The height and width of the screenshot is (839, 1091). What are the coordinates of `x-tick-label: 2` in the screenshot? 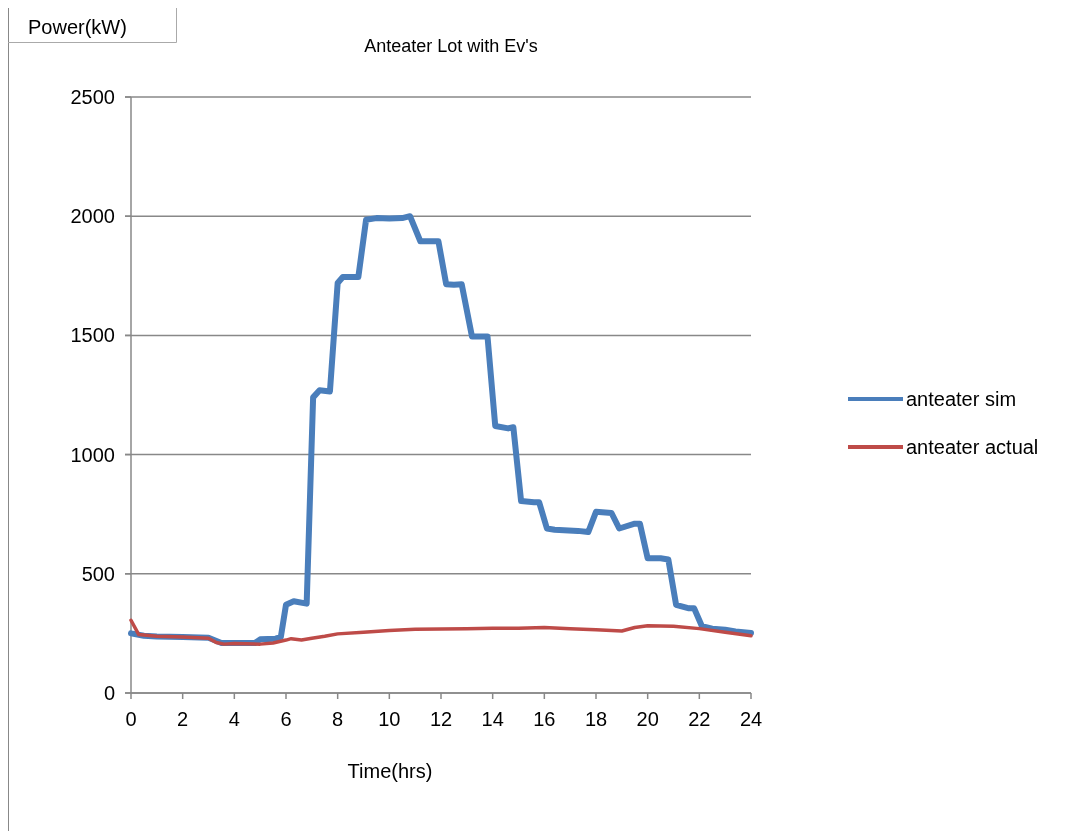 It's located at (183, 719).